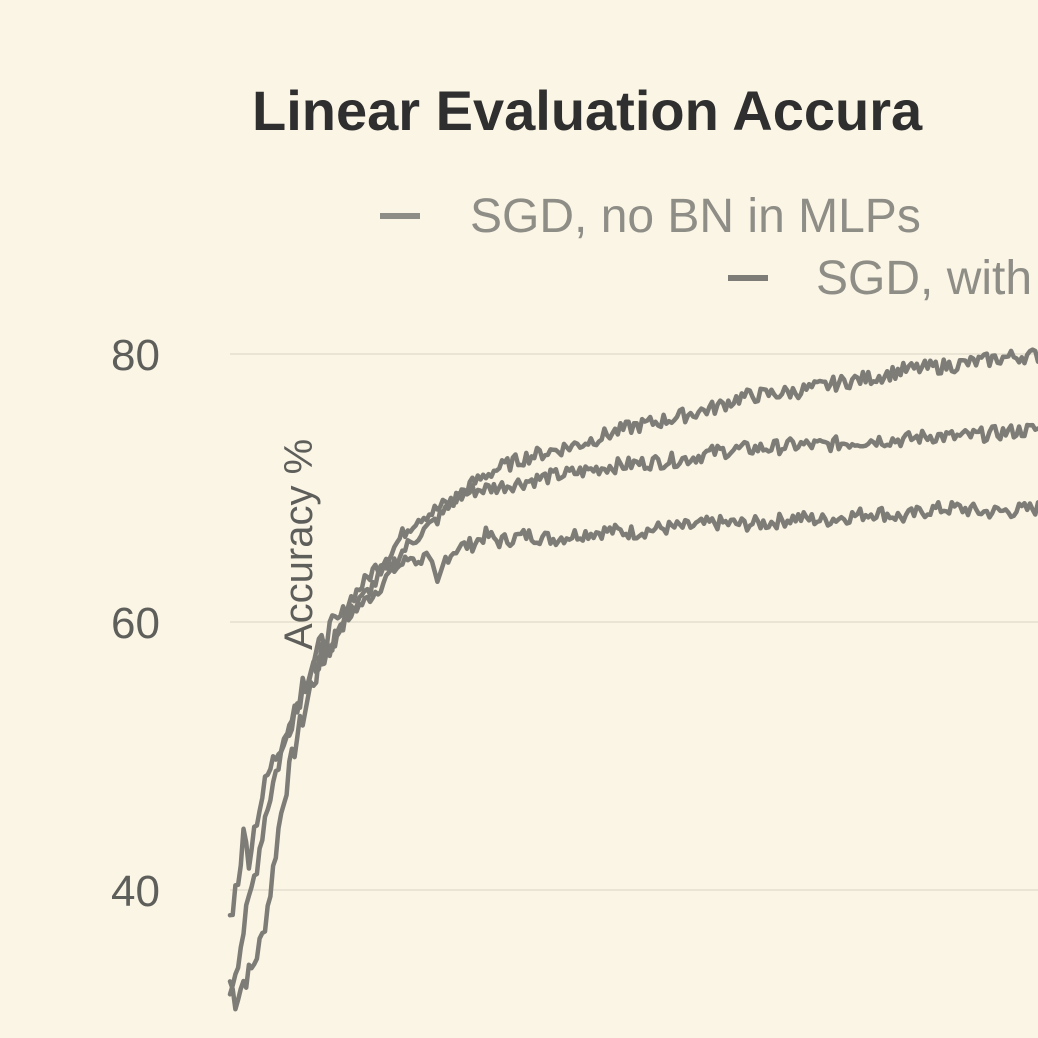 This screenshot has width=1038, height=1038. What do you see at coordinates (927, 278) in the screenshot?
I see `legend-label-series-2: SGD, with BN in MLPs` at bounding box center [927, 278].